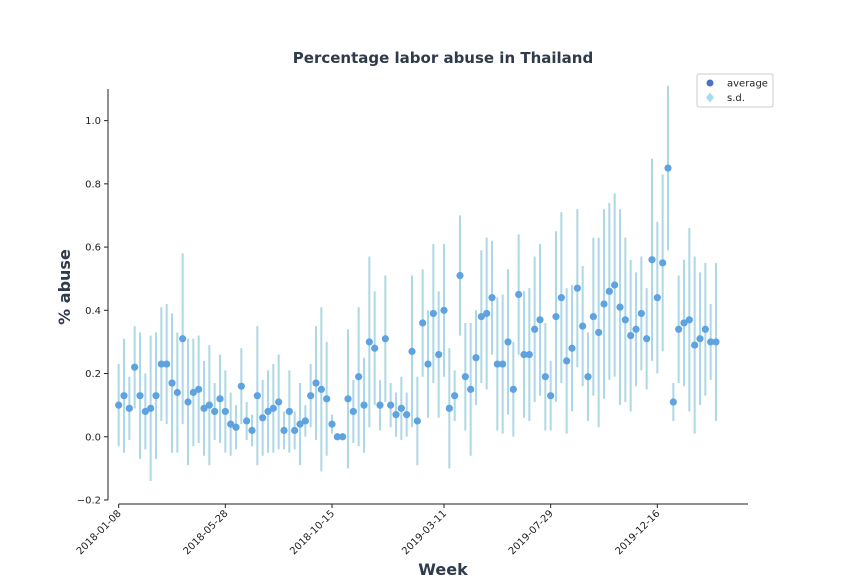 The width and height of the screenshot is (864, 580). I want to click on x-tick-label: 2019-07-29, so click(531, 532).